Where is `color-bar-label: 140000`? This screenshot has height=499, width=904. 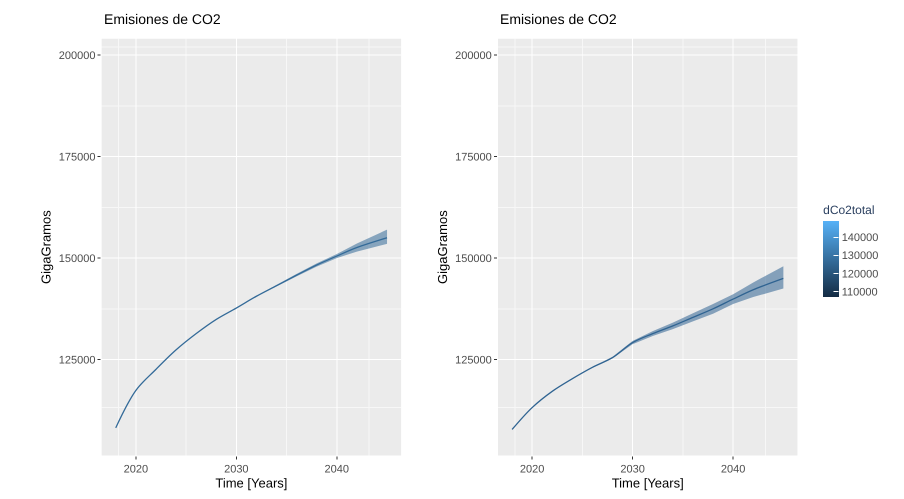
color-bar-label: 140000 is located at coordinates (860, 238).